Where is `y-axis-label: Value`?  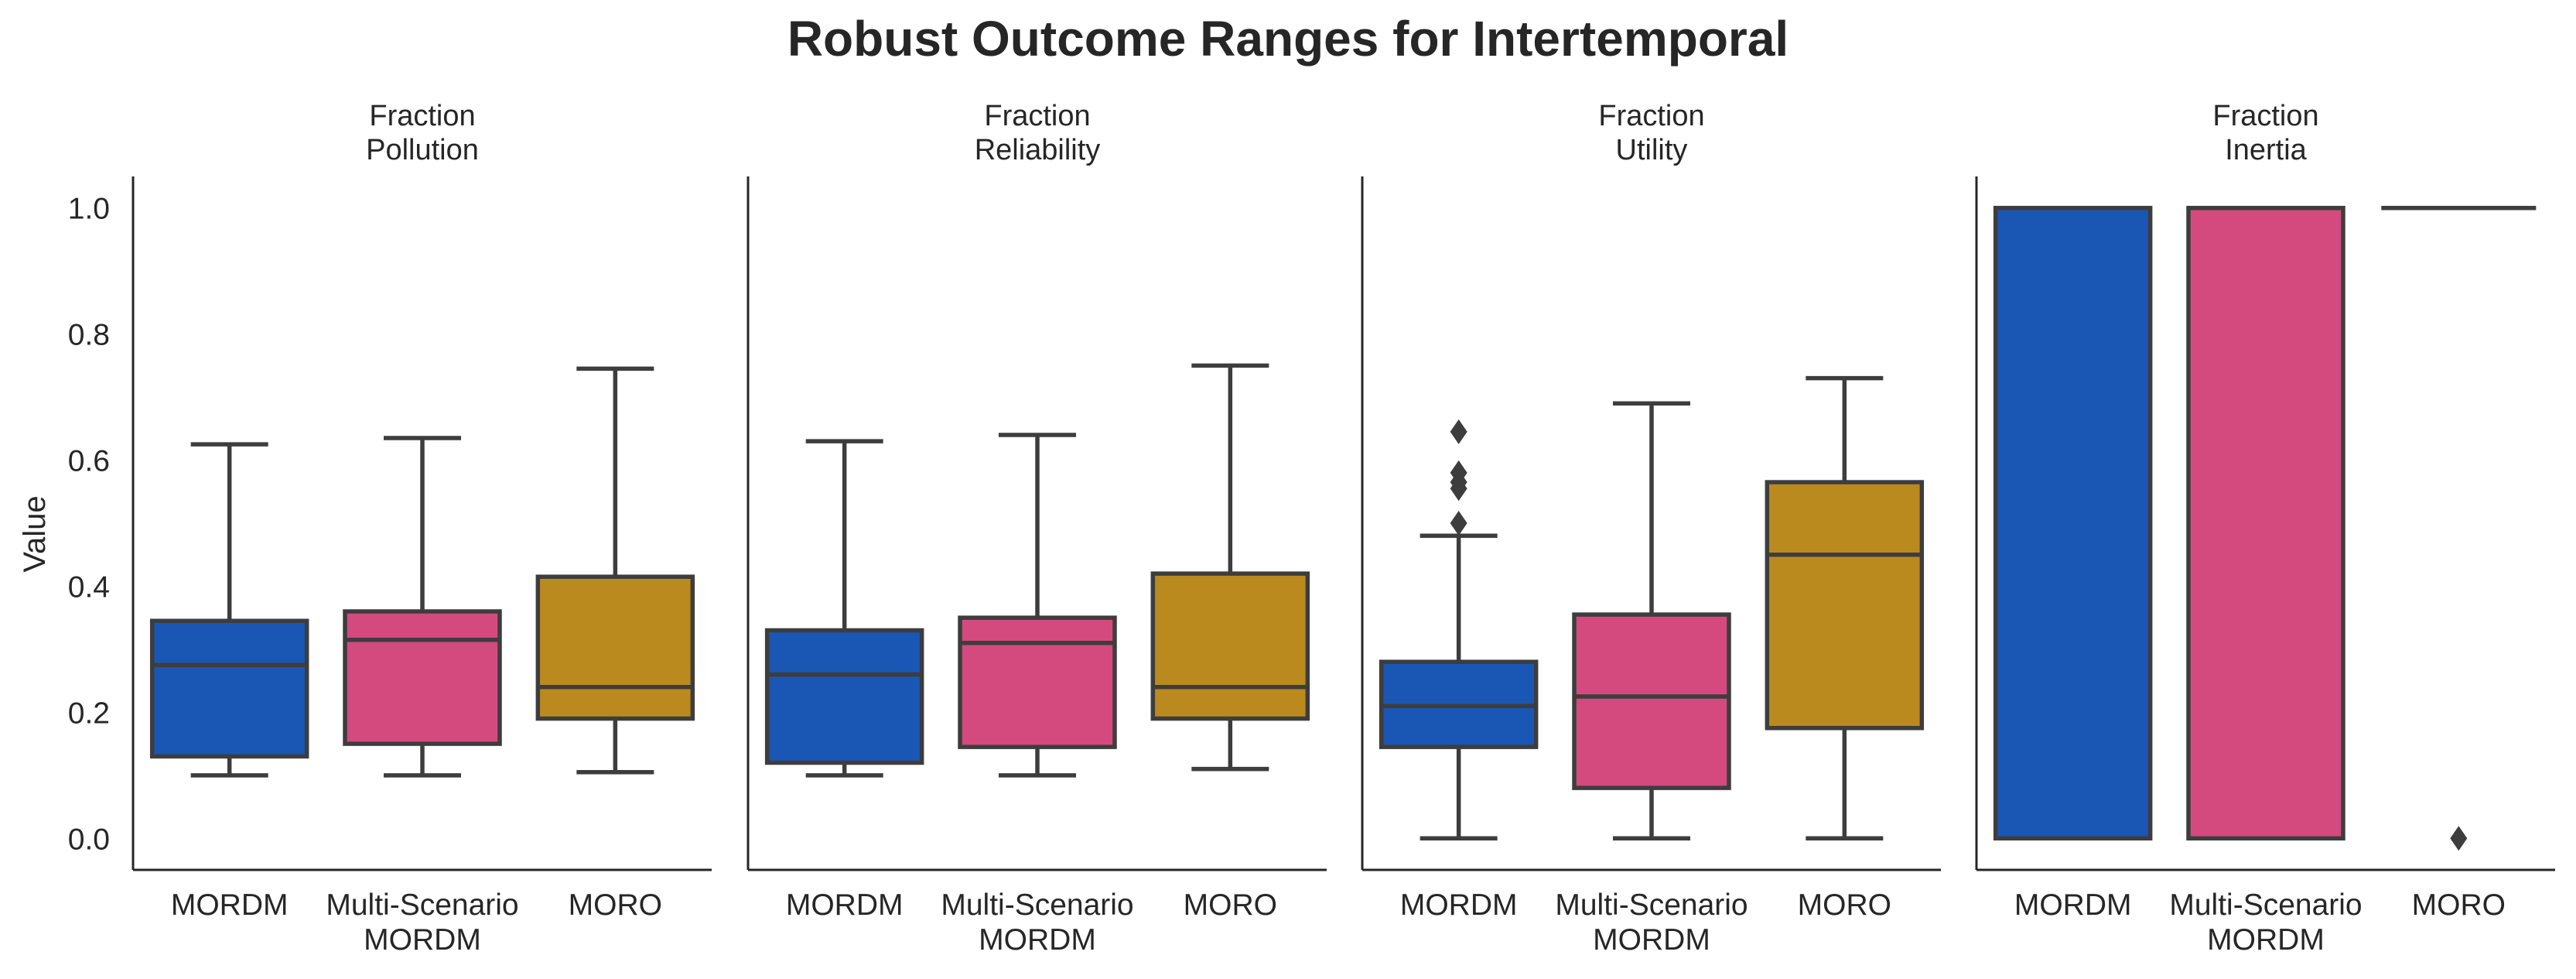
y-axis-label: Value is located at coordinates (35, 533).